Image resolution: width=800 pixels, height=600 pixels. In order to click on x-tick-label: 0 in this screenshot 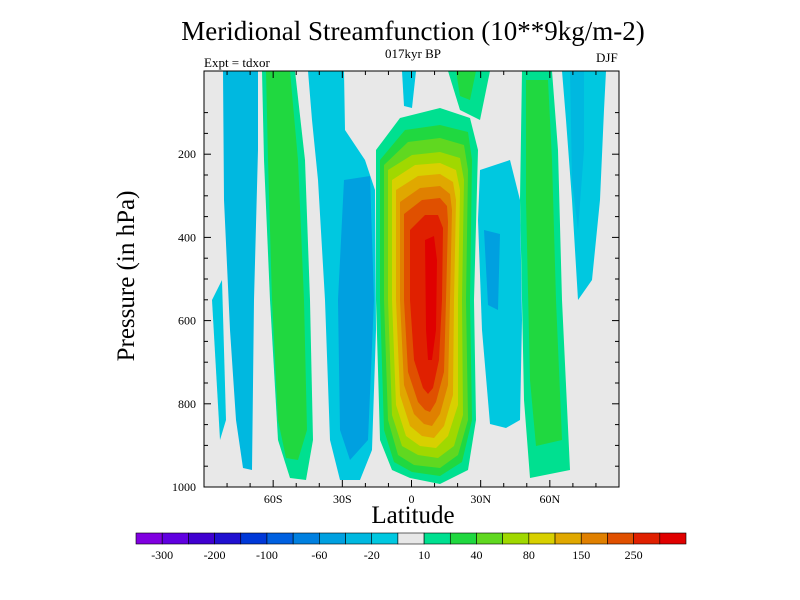, I will do `click(412, 499)`.